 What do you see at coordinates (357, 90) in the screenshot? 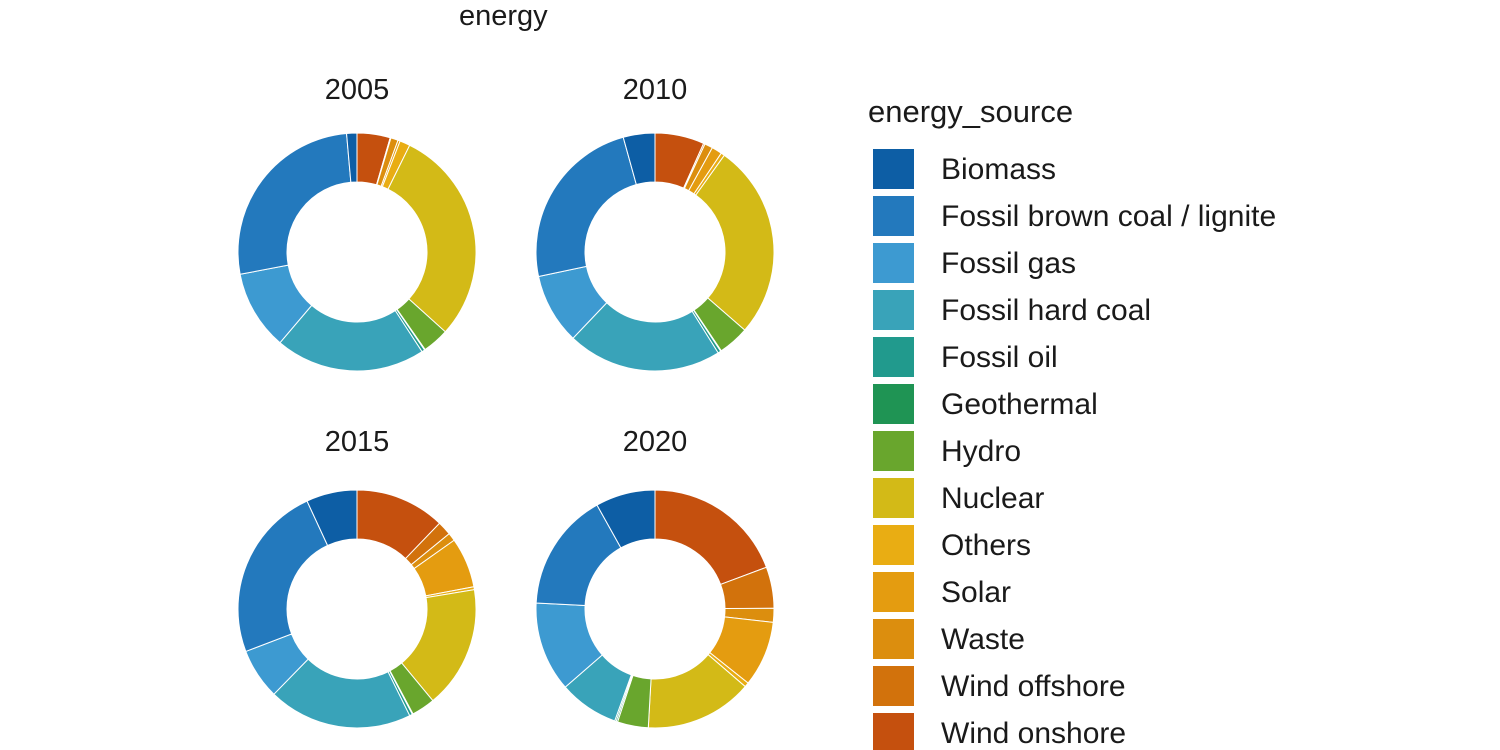
I see `facet-label-2005: 2005` at bounding box center [357, 90].